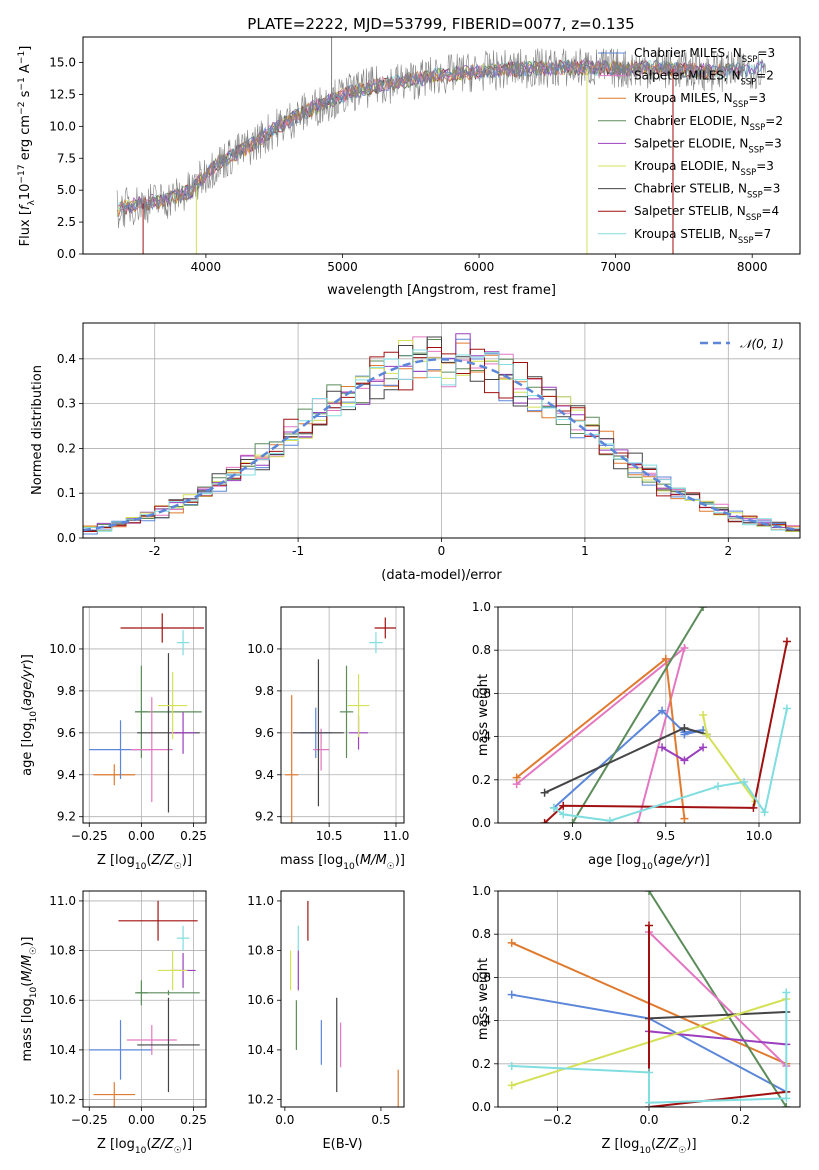 The width and height of the screenshot is (819, 1170). What do you see at coordinates (62, 901) in the screenshot?
I see `y-tick-label: 11.0` at bounding box center [62, 901].